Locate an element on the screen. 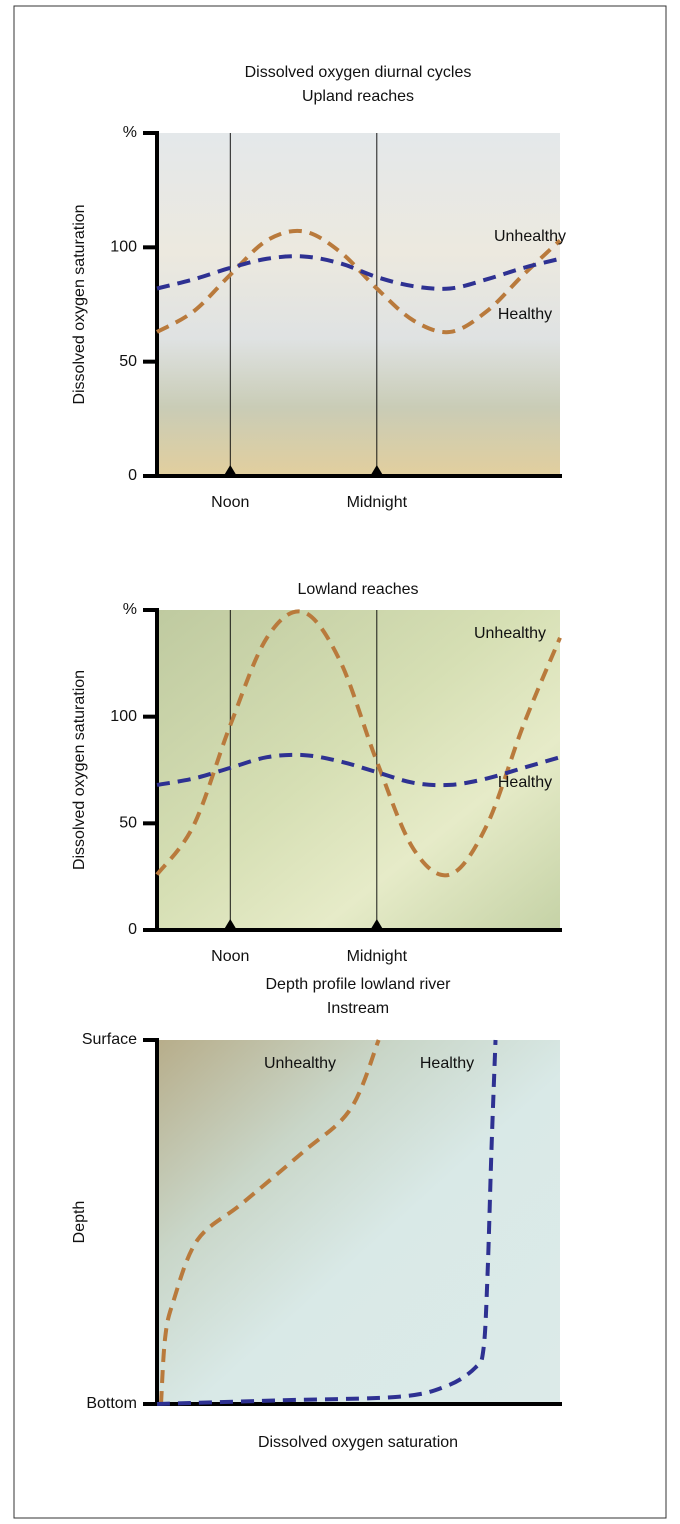 This screenshot has width=680, height=1524. chart-title: Lowland reaches is located at coordinates (358, 589).